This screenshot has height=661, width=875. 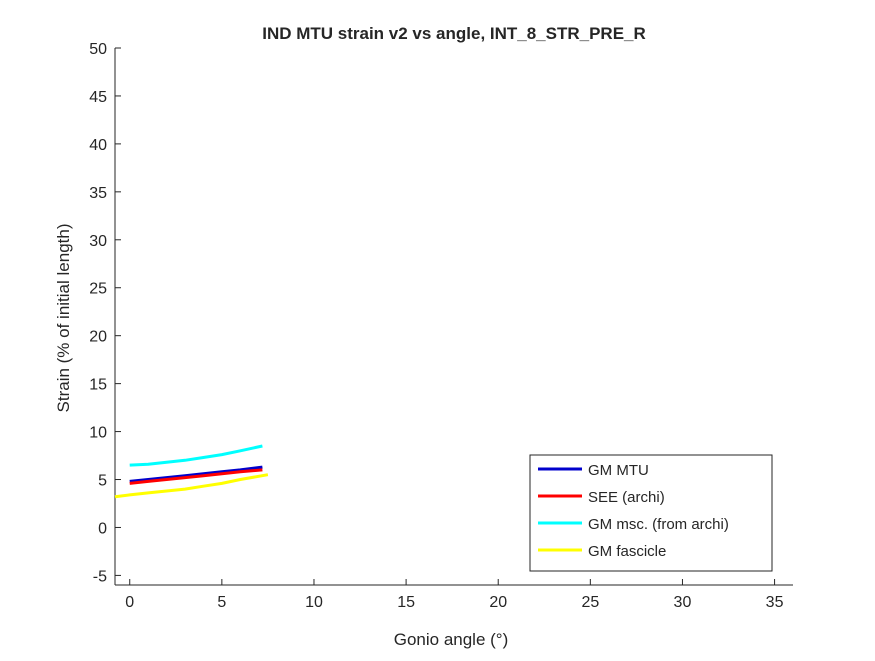 What do you see at coordinates (100, 576) in the screenshot?
I see `y-tick-label: -5` at bounding box center [100, 576].